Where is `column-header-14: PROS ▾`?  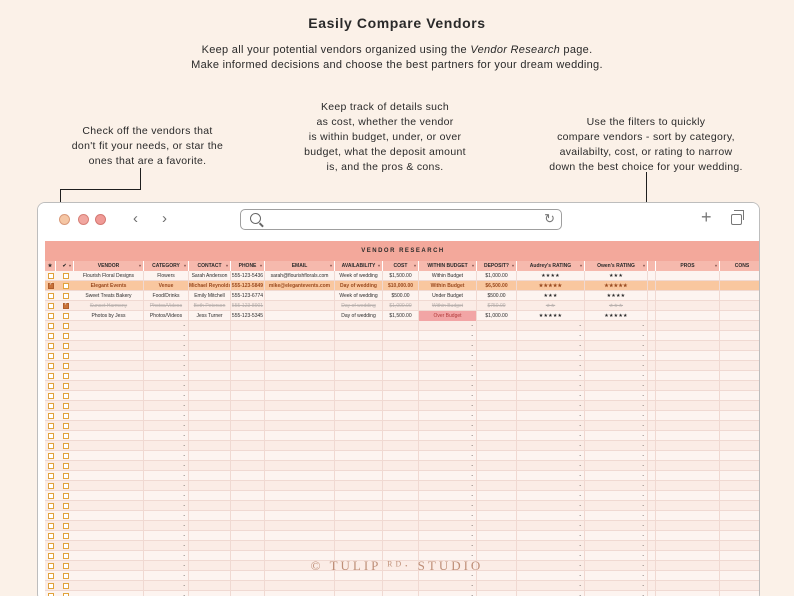 column-header-14: PROS ▾ is located at coordinates (688, 266).